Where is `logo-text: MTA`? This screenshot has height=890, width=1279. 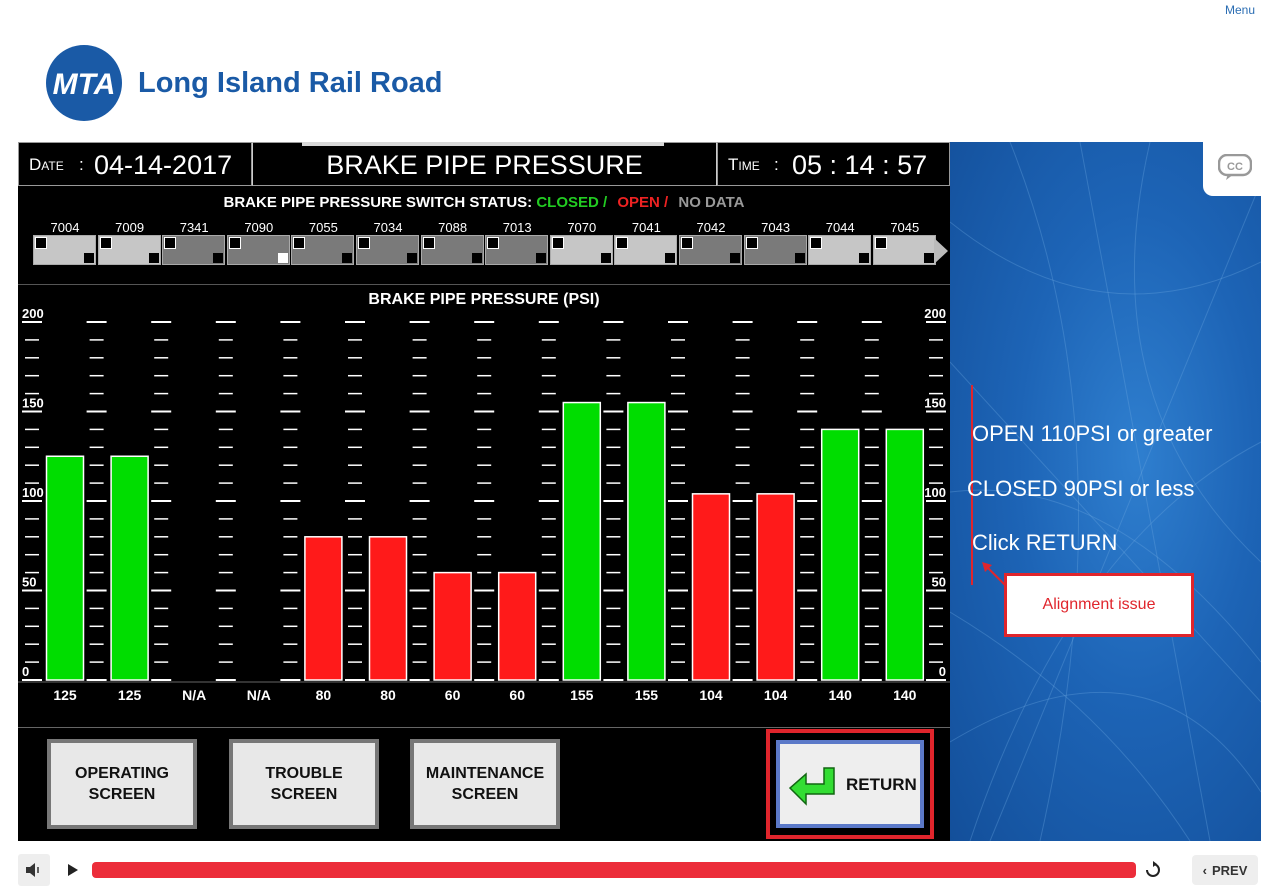
logo-text: MTA is located at coordinates (84, 84).